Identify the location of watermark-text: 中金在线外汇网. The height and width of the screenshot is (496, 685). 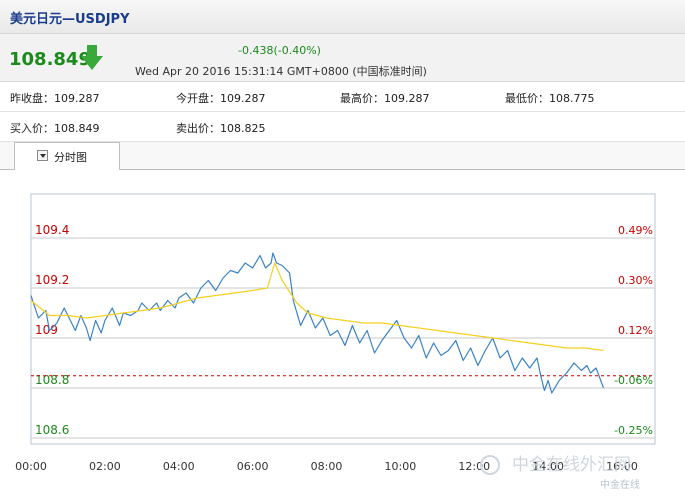
(571, 465).